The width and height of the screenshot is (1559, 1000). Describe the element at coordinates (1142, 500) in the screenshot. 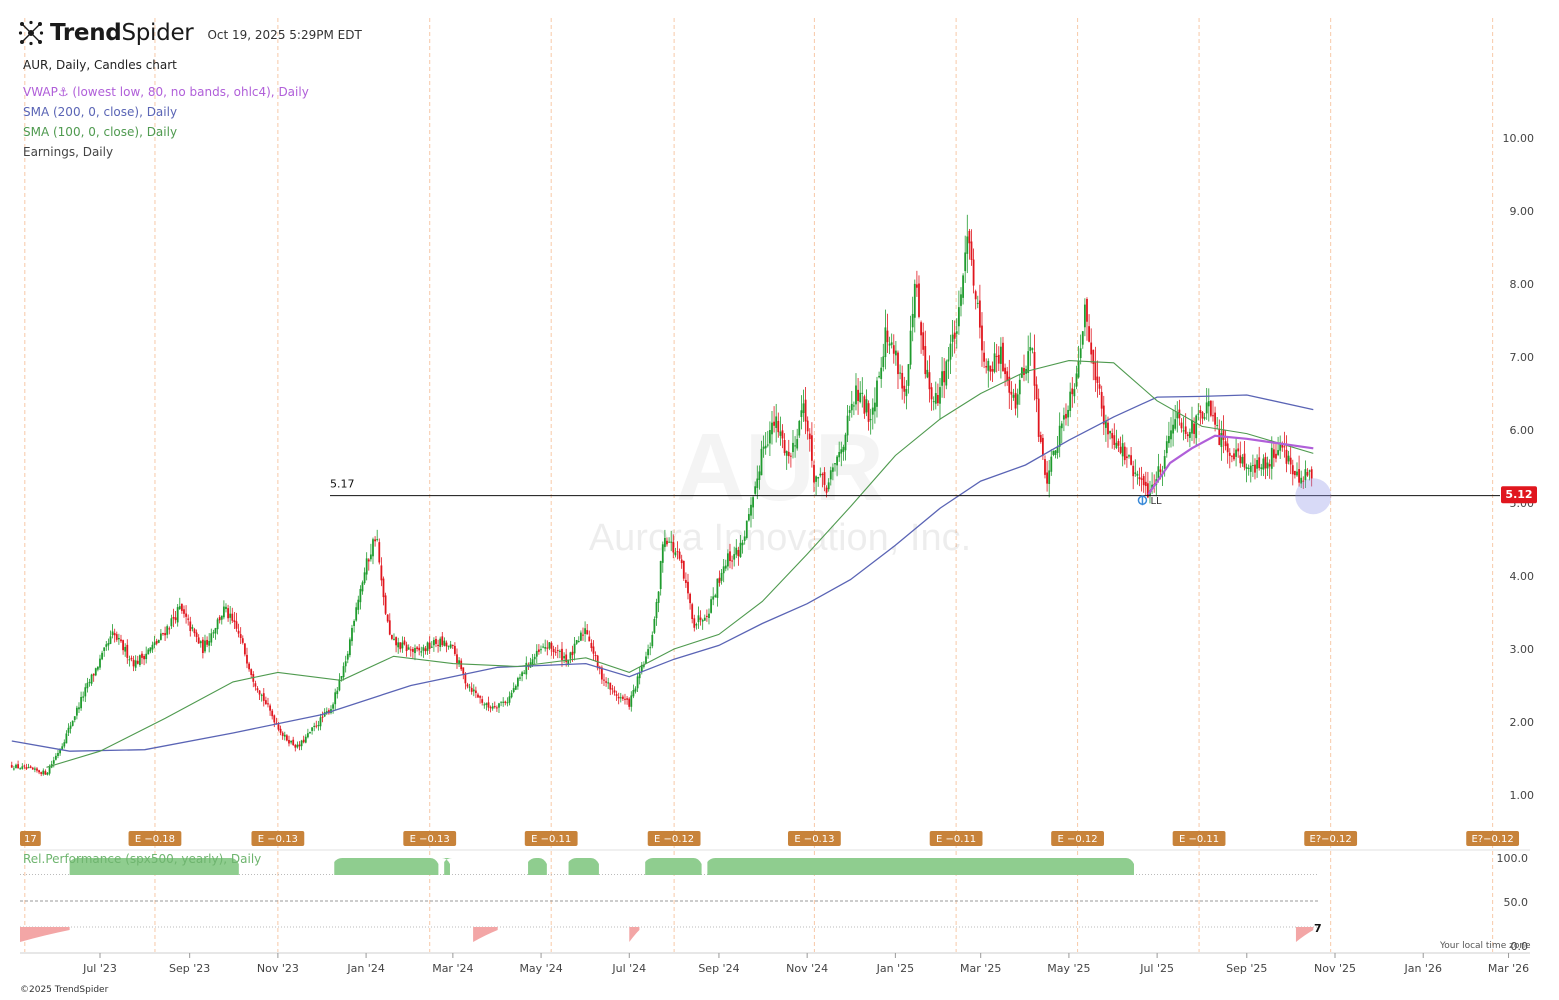

I see `vwap-anchor-icon` at that location.